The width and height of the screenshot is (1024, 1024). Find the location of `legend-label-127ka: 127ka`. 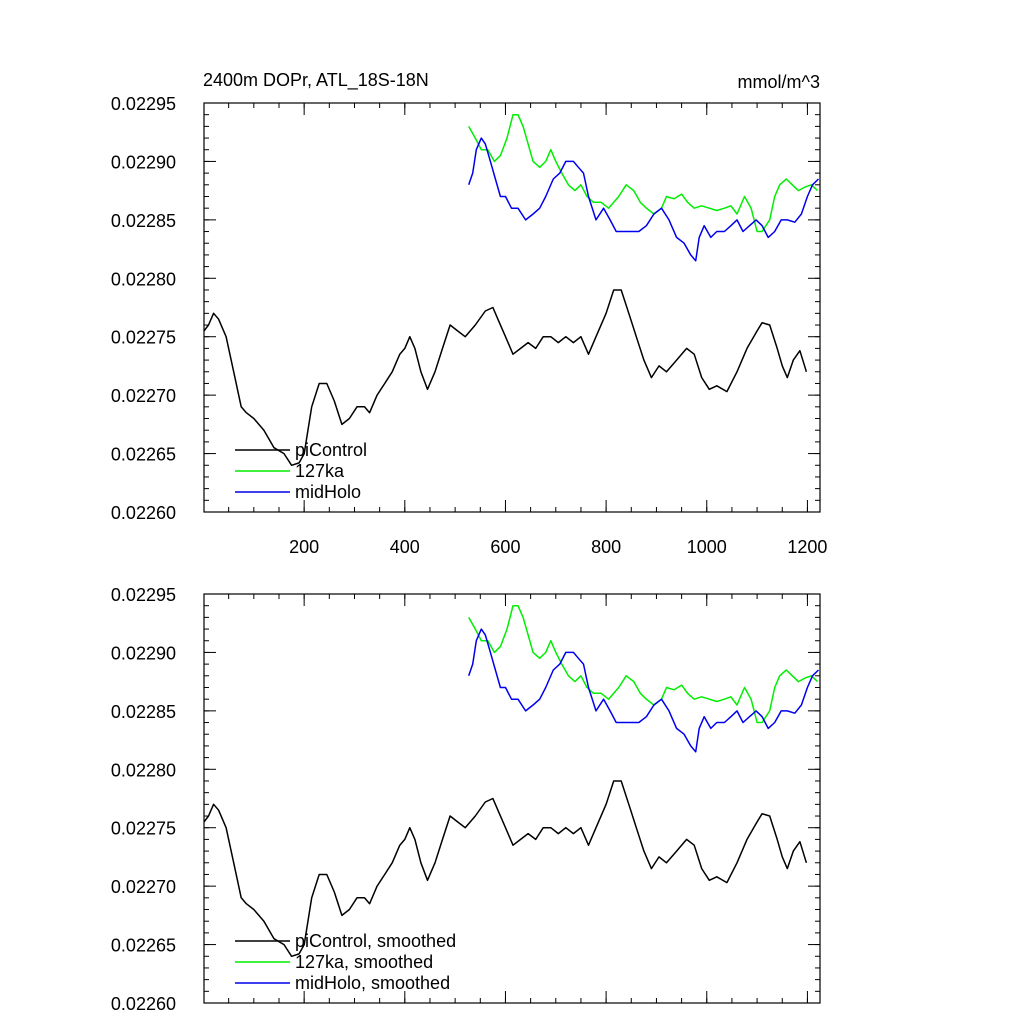

legend-label-127ka: 127ka is located at coordinates (320, 471).